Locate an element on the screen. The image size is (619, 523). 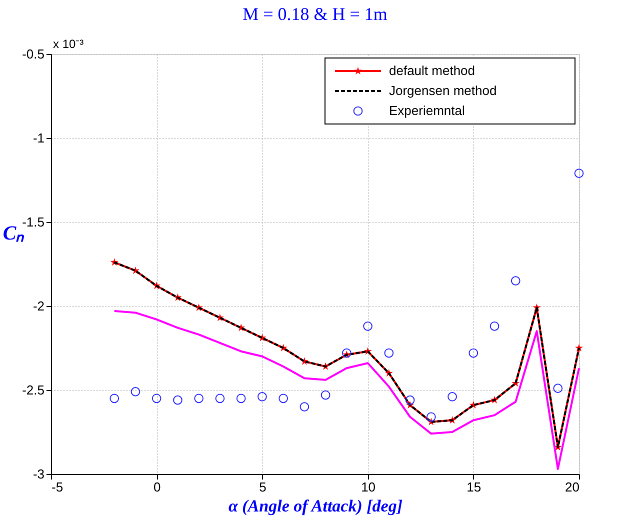
y-tick-label: -2 is located at coordinates (38, 306).